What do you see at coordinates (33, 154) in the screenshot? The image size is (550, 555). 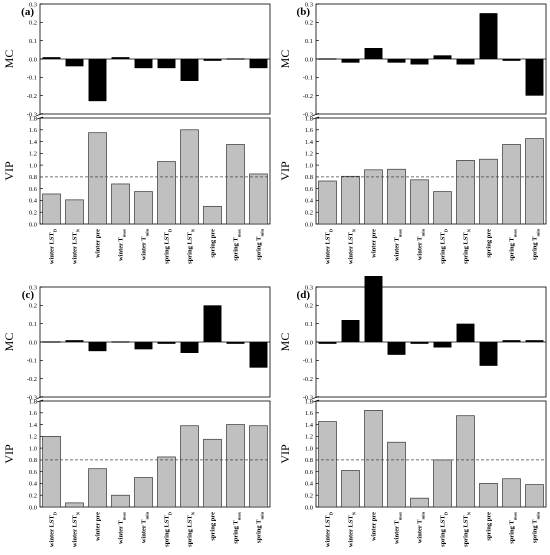 I see `vip-tick-label: 1.2` at bounding box center [33, 154].